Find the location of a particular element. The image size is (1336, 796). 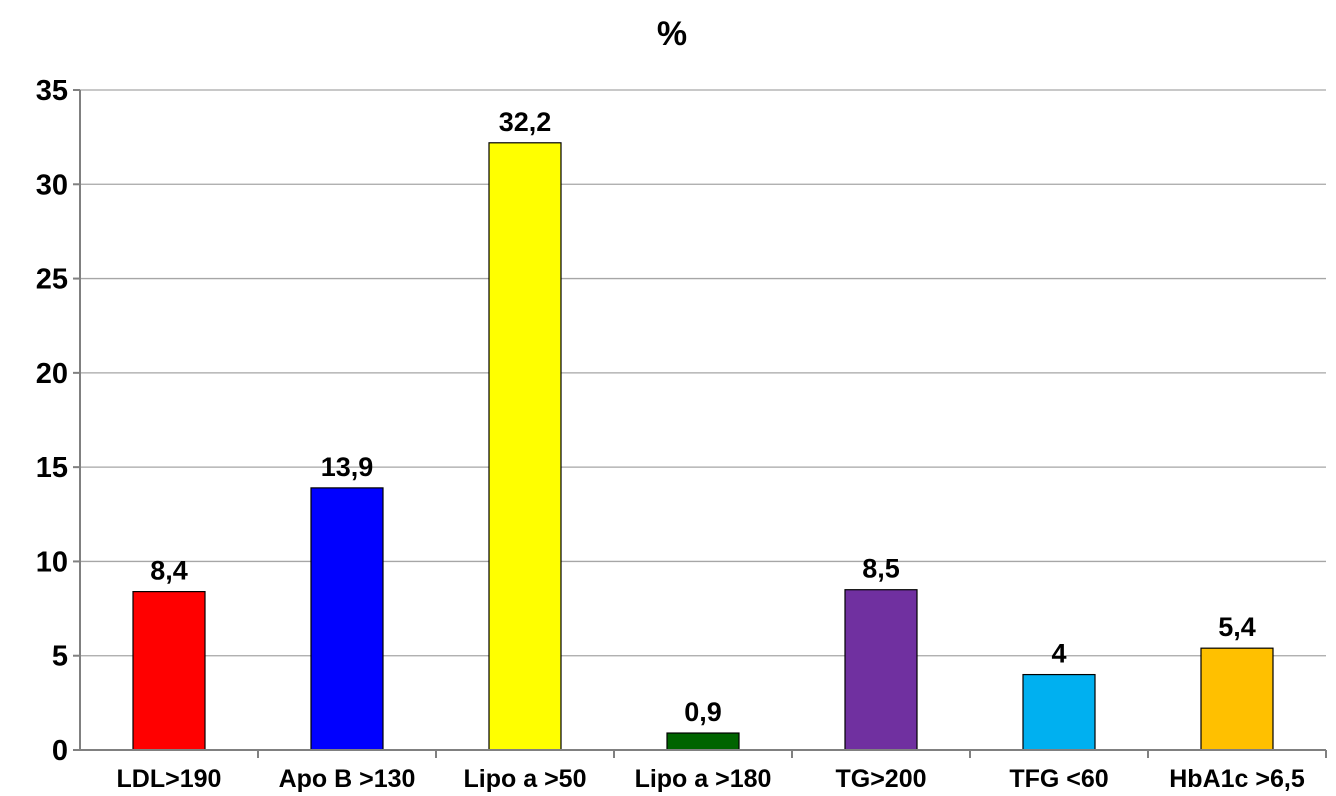

y-tick-label: 35 is located at coordinates (52, 91).